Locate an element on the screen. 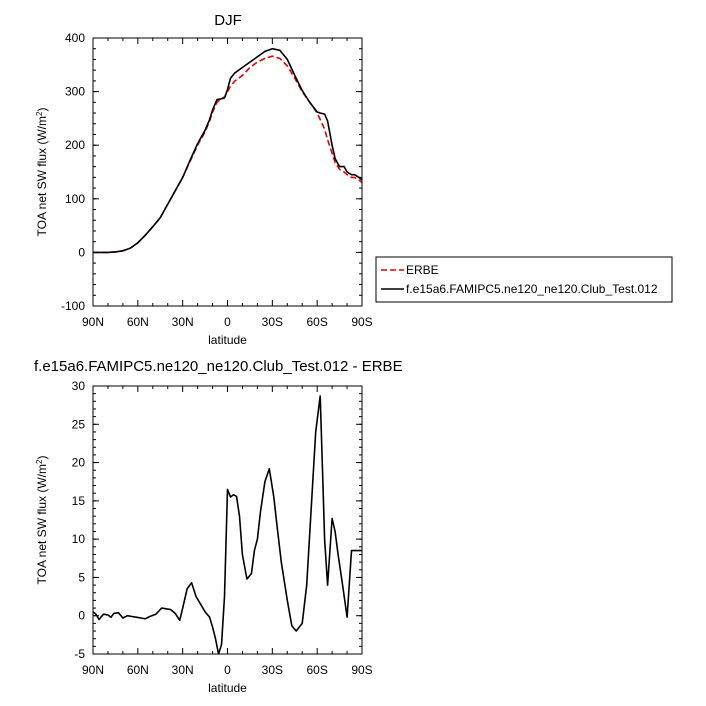 The height and width of the screenshot is (706, 706). y-tick-label: 10 is located at coordinates (79, 539).